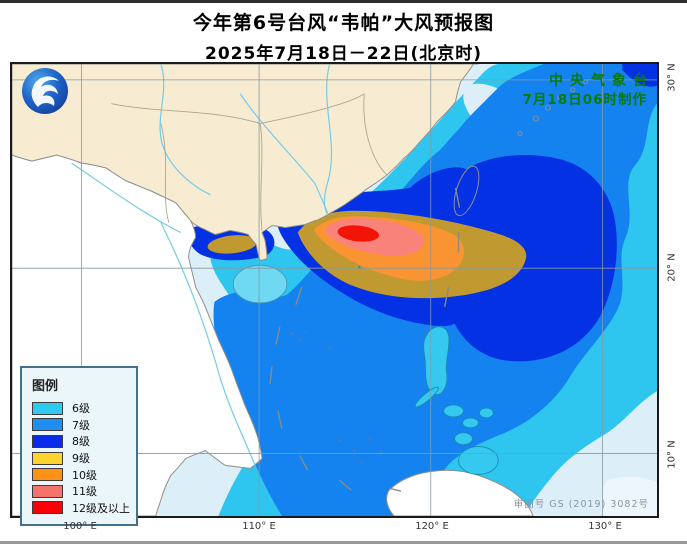 The width and height of the screenshot is (687, 552). What do you see at coordinates (343, 23) in the screenshot?
I see `page-title: 今年第6号台风“韦帕”大风预报图` at bounding box center [343, 23].